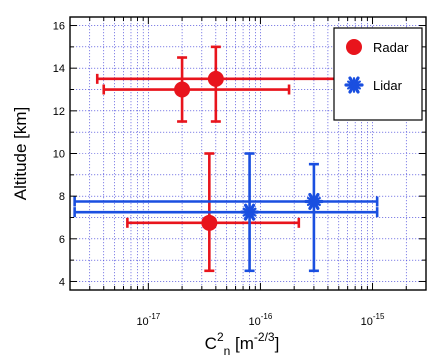 Image resolution: width=437 pixels, height=363 pixels. Describe the element at coordinates (59, 69) in the screenshot. I see `y-tick-label: 14` at that location.